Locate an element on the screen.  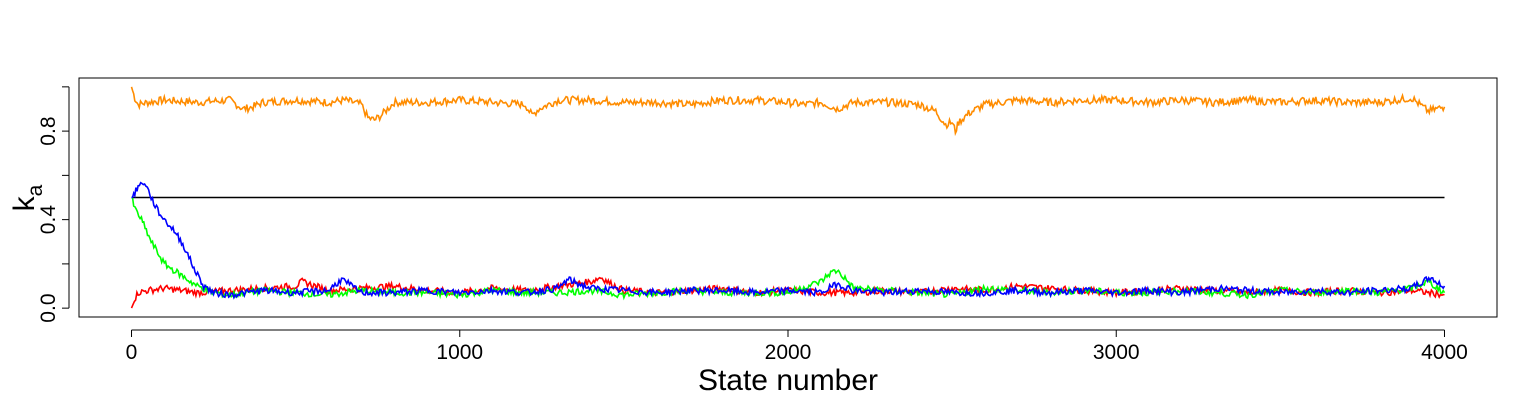
y-axis-title-subscript: a is located at coordinates (35, 190).